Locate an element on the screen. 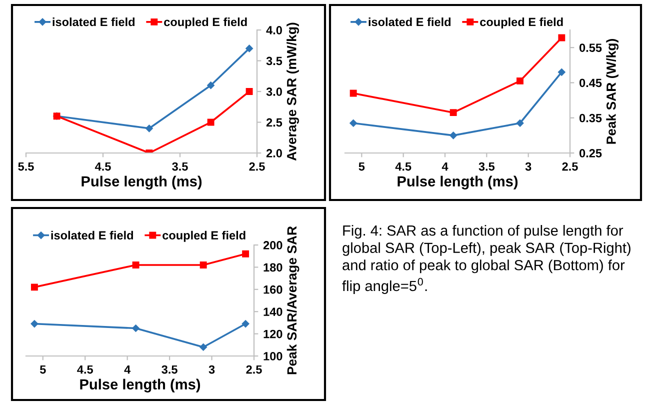 Image resolution: width=647 pixels, height=404 pixels. y-tick-label: 3.5 is located at coordinates (274, 61).